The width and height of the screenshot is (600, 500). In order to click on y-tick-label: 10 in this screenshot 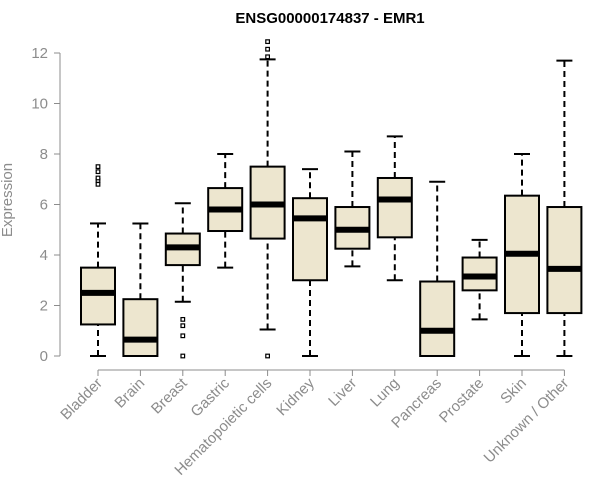, I will do `click(39, 104)`.